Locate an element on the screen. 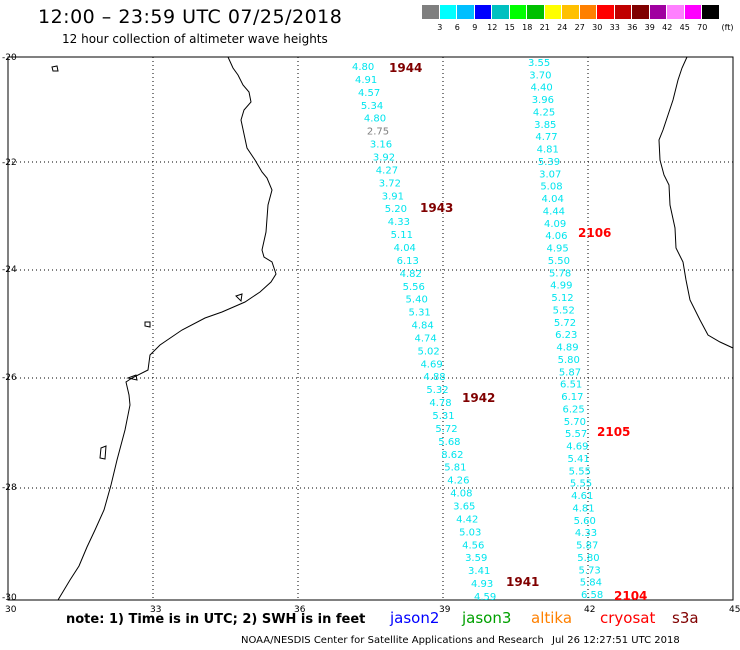 The width and height of the screenshot is (740, 650). legend-label: 42 is located at coordinates (667, 27).